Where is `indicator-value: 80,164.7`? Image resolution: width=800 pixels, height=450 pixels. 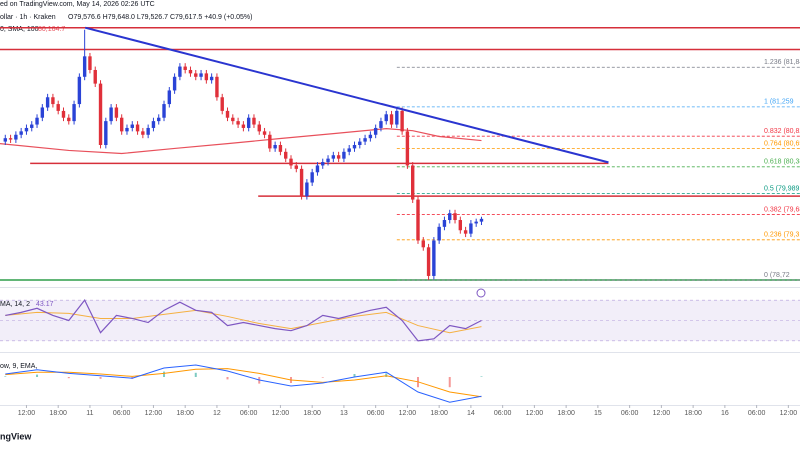
indicator-value: 80,164.7 is located at coordinates (51, 29).